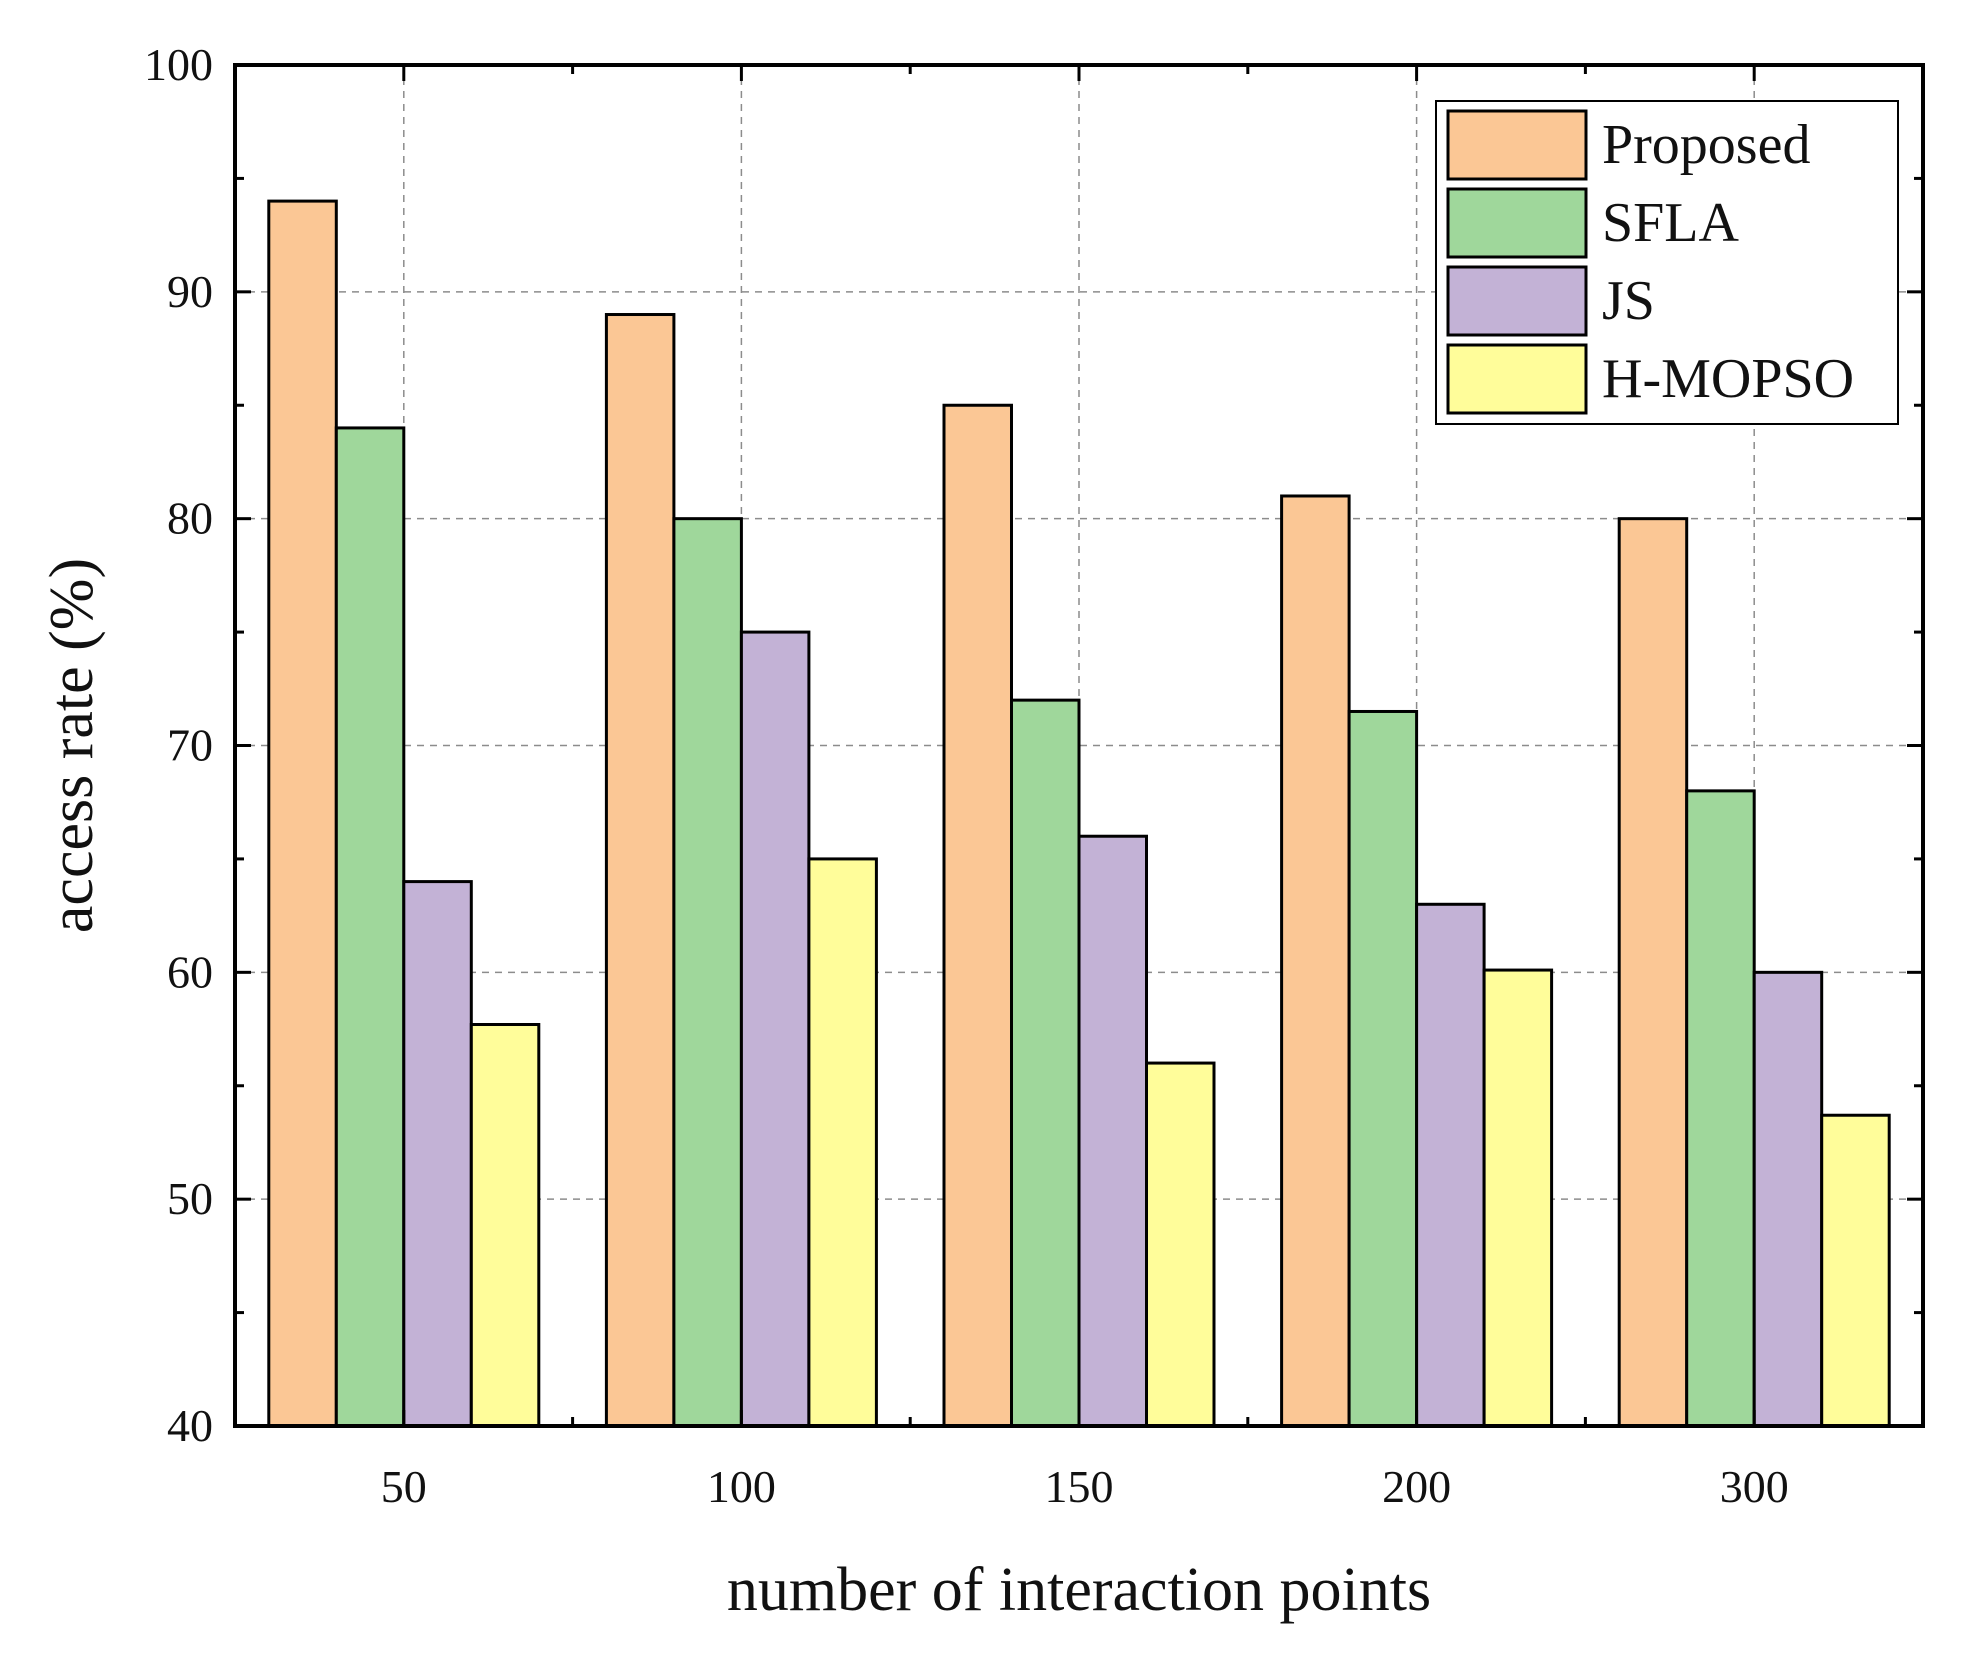  Describe the element at coordinates (190, 291) in the screenshot. I see `y-tick-label-90: 90` at that location.